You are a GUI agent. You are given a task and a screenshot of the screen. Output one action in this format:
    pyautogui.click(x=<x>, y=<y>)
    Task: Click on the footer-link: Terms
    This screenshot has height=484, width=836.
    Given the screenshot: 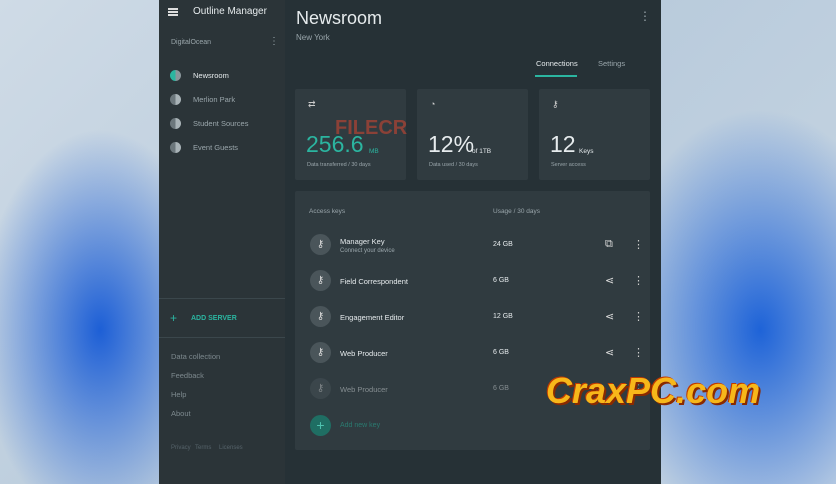 What is the action you would take?
    pyautogui.click(x=203, y=448)
    